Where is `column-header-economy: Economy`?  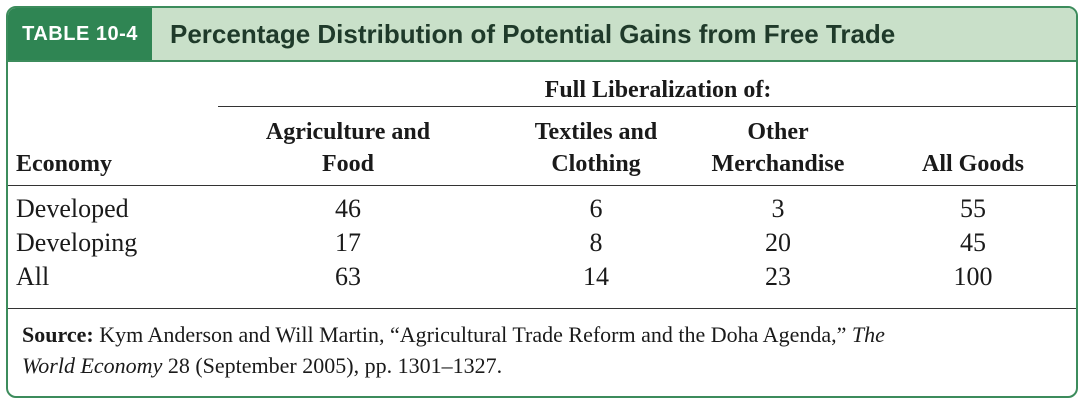 column-header-economy: Economy is located at coordinates (64, 164).